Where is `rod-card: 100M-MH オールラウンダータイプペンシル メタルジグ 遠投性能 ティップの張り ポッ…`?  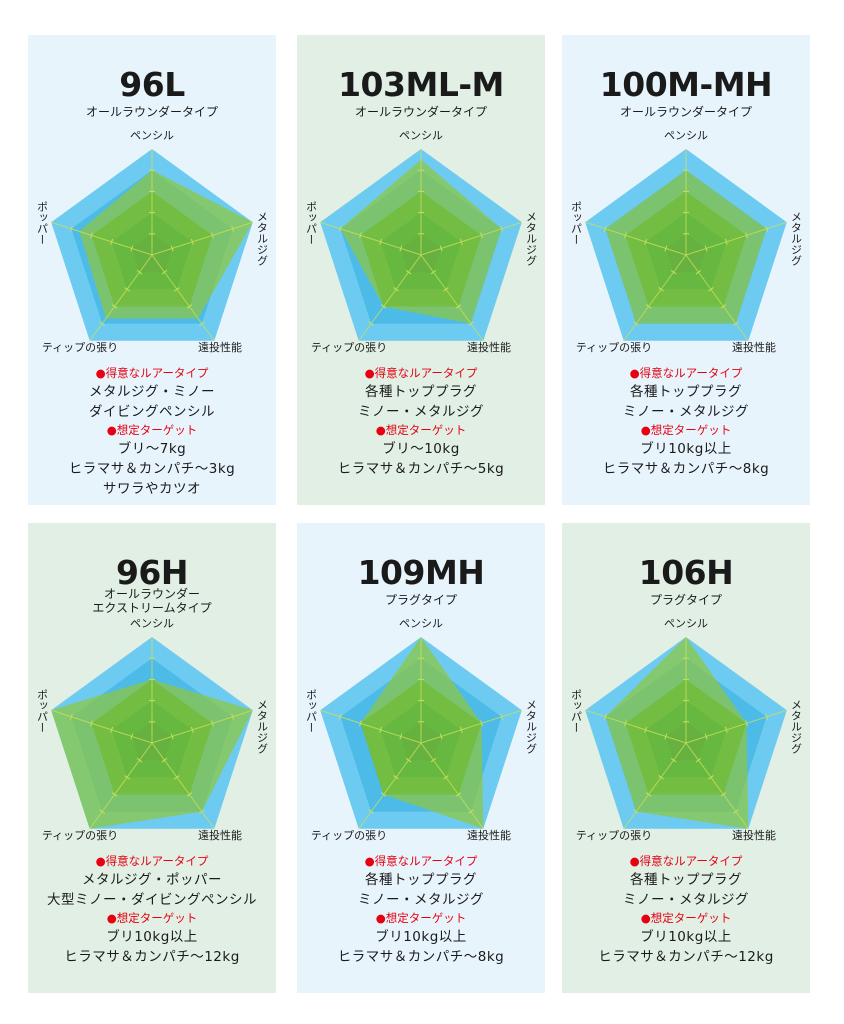 rod-card: 100M-MH オールラウンダータイプペンシル メタルジグ 遠投性能 ティップの張り ポッ… is located at coordinates (686, 270).